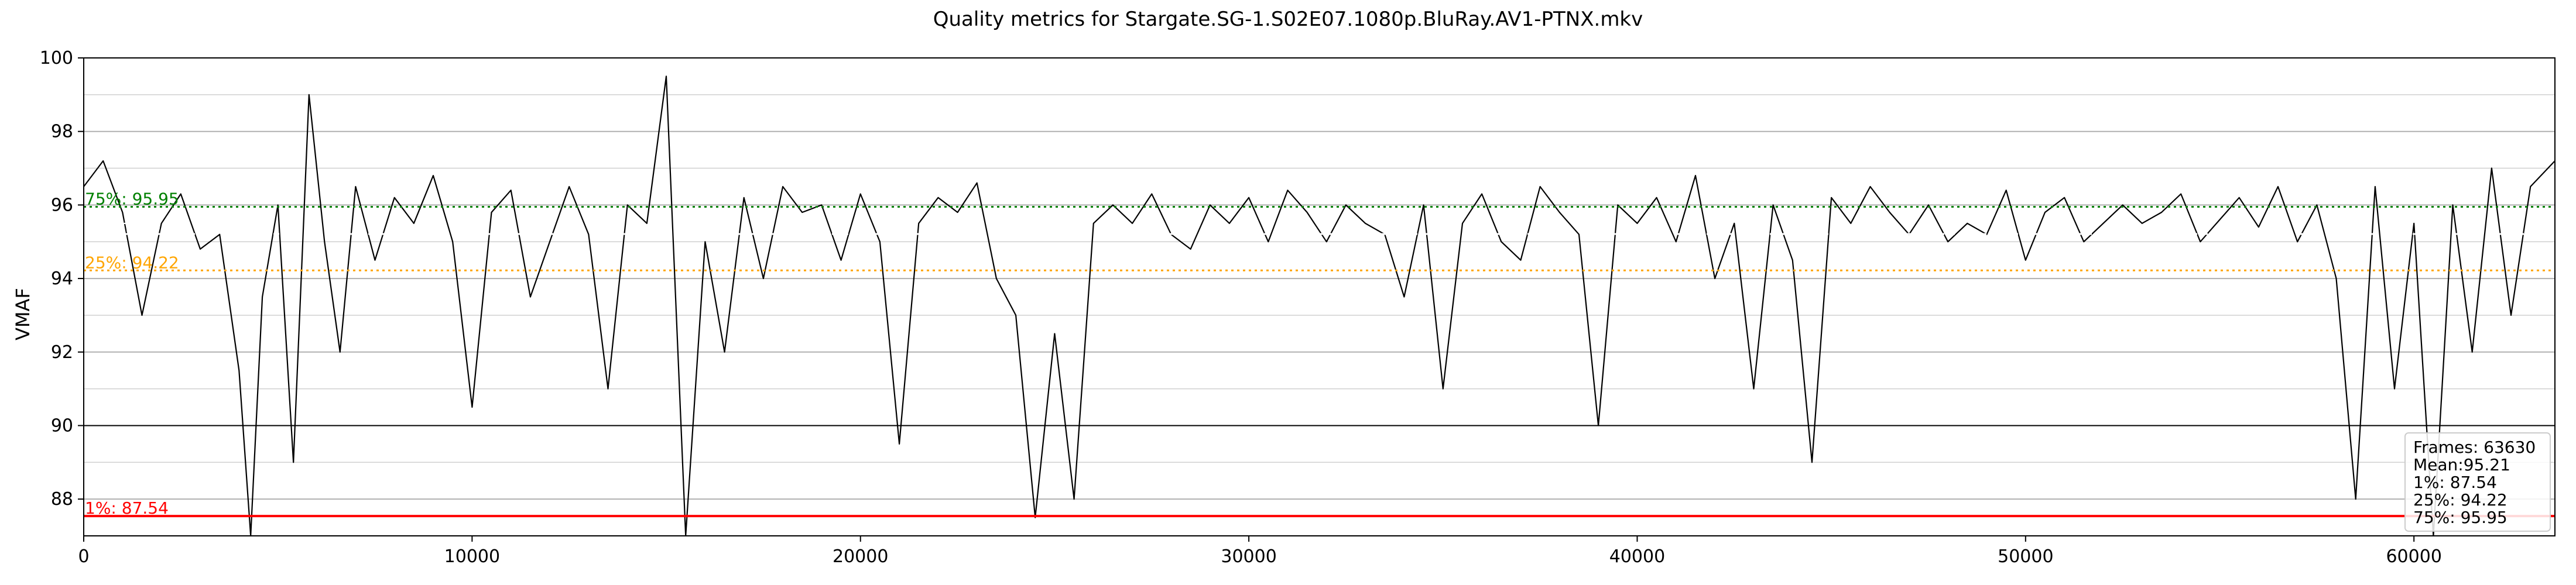 The width and height of the screenshot is (2576, 585). What do you see at coordinates (860, 556) in the screenshot?
I see `x-tick-label: 20000` at bounding box center [860, 556].